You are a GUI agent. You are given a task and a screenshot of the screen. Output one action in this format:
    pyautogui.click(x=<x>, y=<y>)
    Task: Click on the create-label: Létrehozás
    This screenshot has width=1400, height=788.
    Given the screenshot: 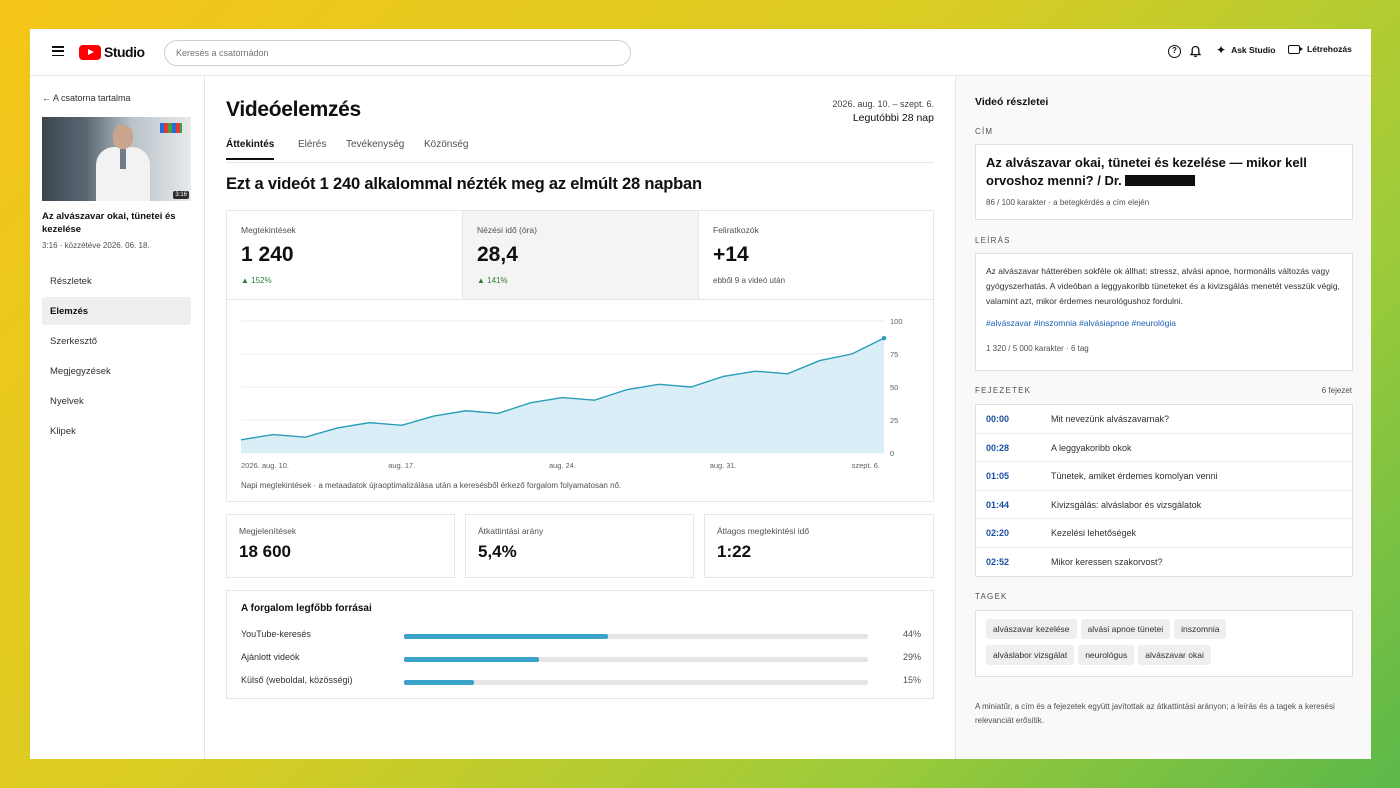 What is the action you would take?
    pyautogui.click(x=1329, y=49)
    